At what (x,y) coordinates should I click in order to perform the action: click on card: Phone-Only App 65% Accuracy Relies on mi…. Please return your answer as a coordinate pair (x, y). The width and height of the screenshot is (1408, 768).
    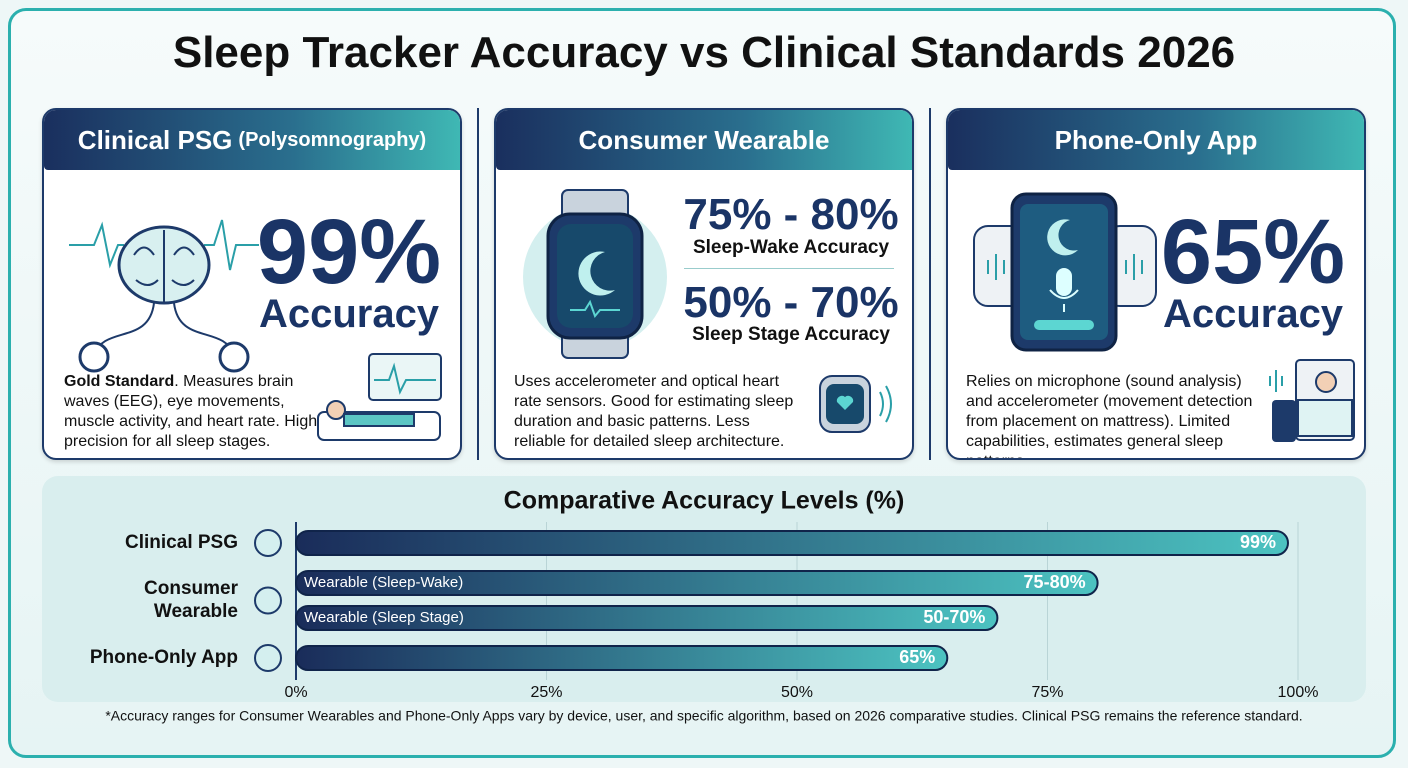
    Looking at the image, I should click on (1156, 284).